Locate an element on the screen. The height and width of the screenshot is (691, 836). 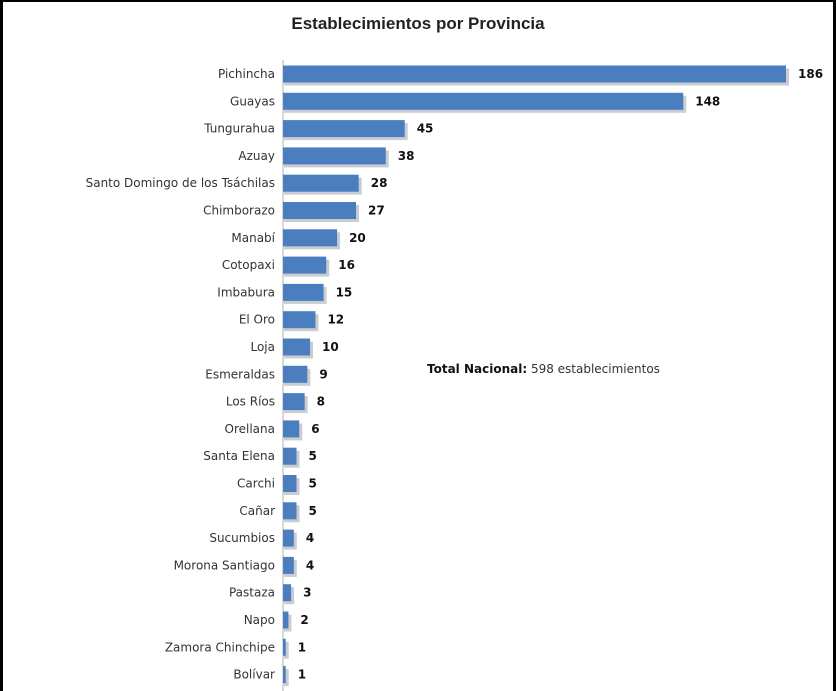
category-label: Tungurahua is located at coordinates (239, 129).